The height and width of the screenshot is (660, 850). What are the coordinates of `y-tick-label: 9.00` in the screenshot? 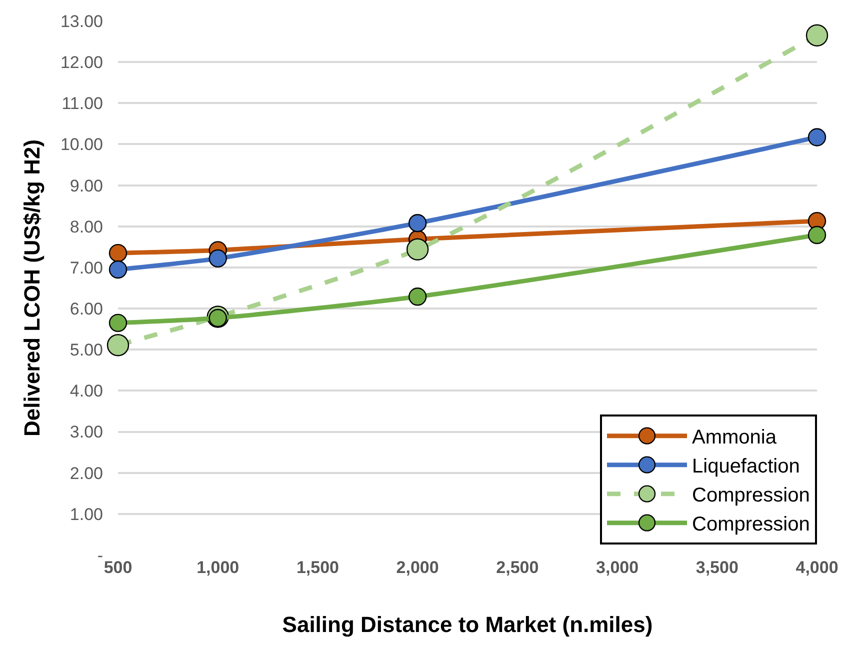 It's located at (86, 186).